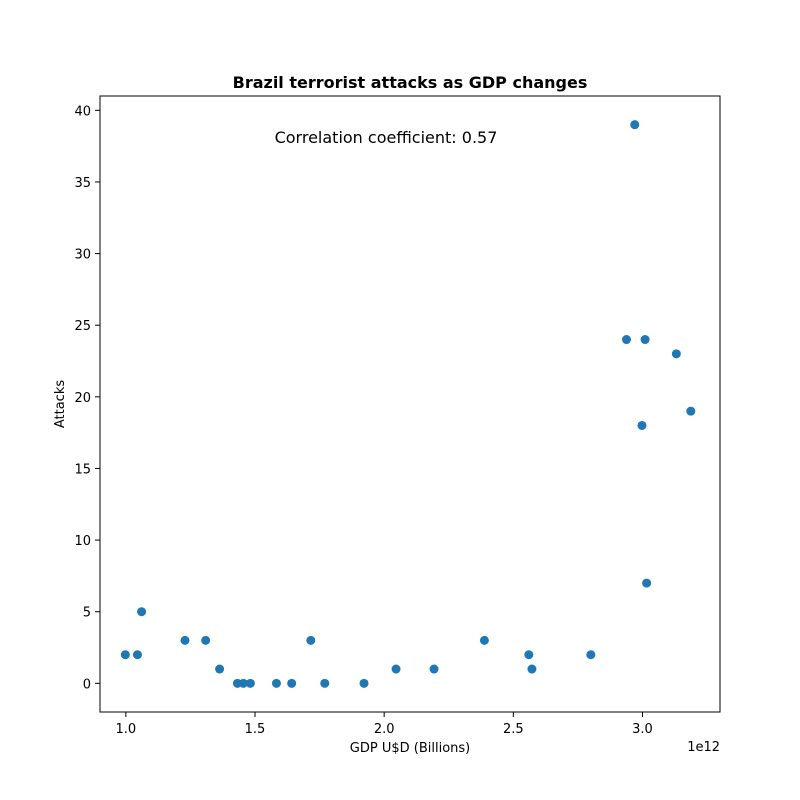 This screenshot has width=800, height=800. I want to click on y-tick-label: 20, so click(82, 398).